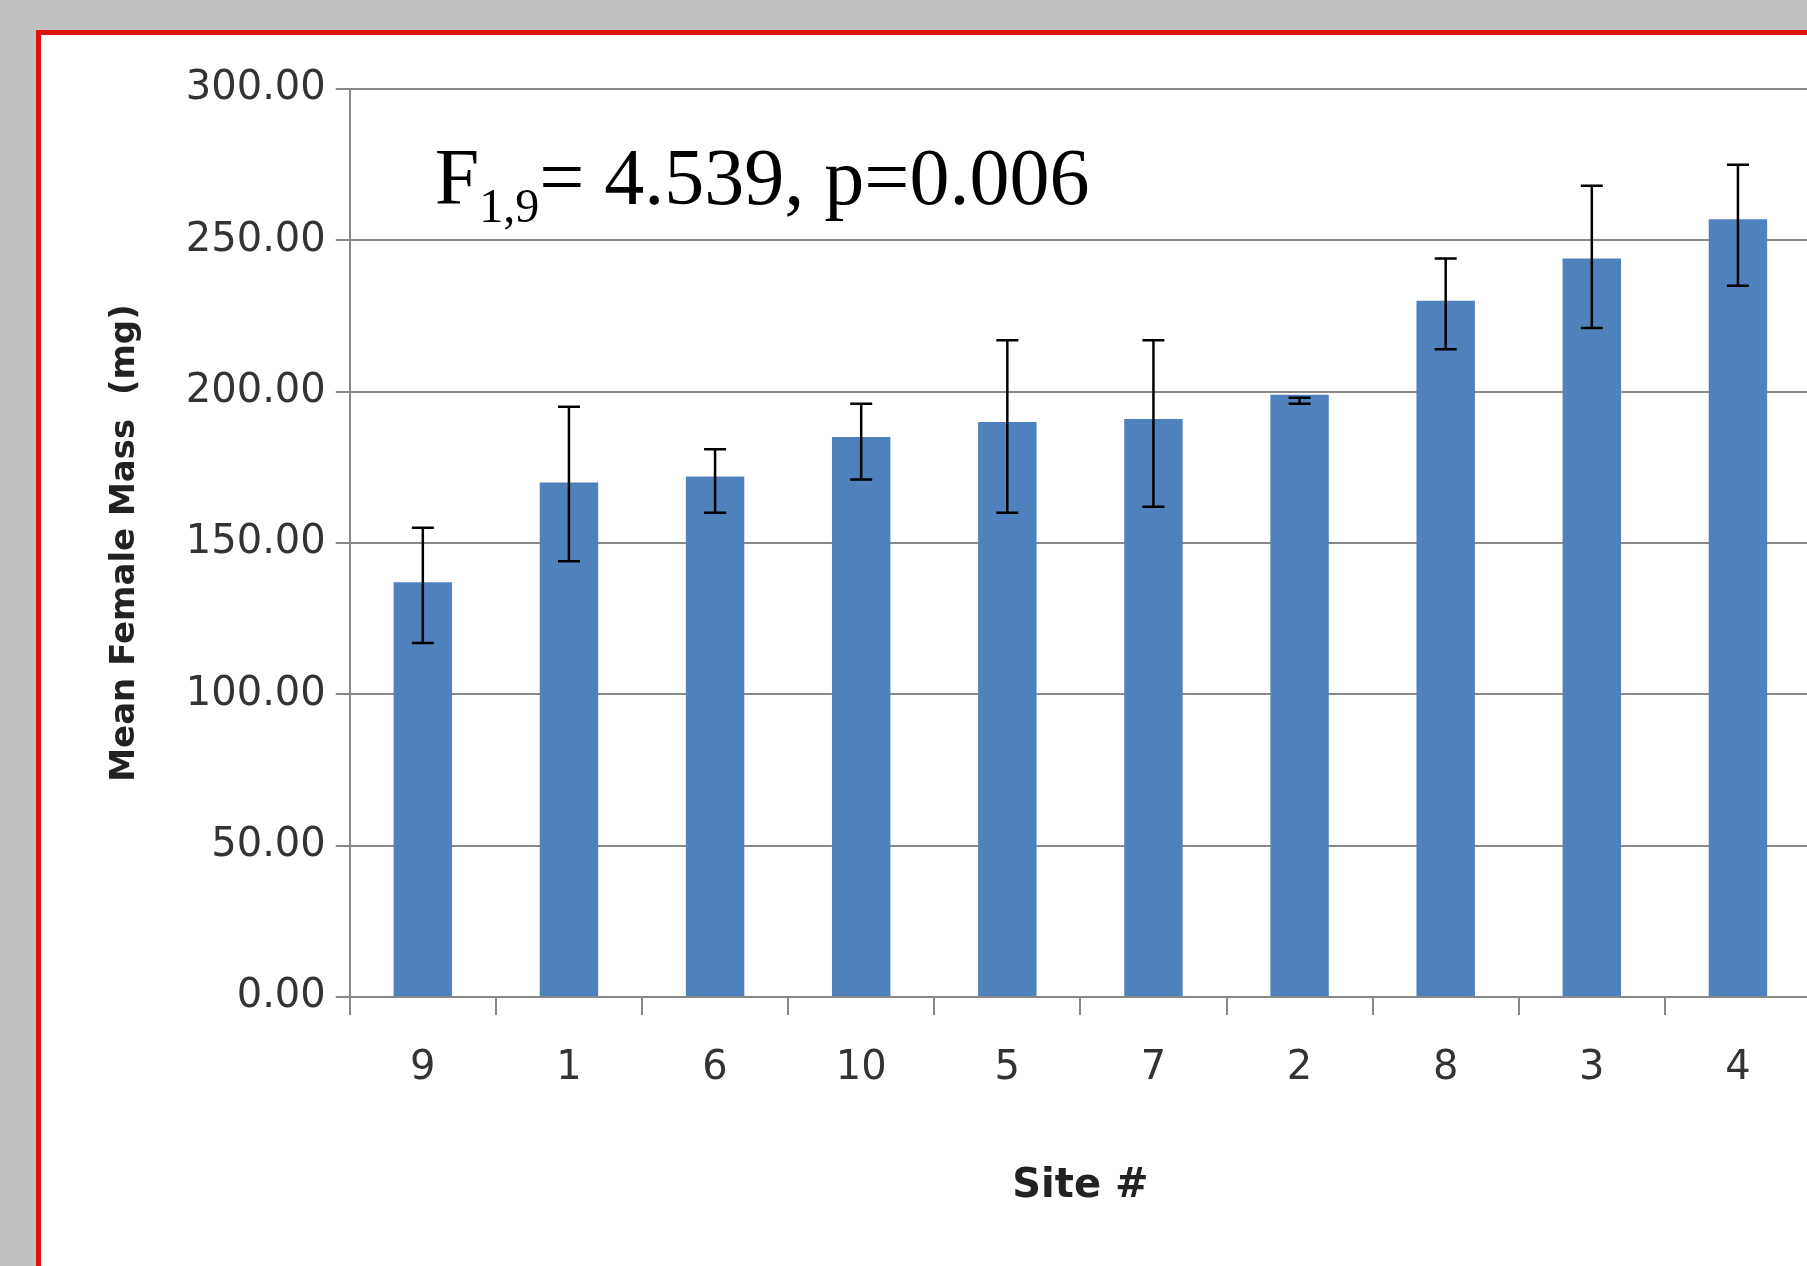 This screenshot has width=1807, height=1266. Describe the element at coordinates (1299, 1065) in the screenshot. I see `x-tick-label: 2` at that location.